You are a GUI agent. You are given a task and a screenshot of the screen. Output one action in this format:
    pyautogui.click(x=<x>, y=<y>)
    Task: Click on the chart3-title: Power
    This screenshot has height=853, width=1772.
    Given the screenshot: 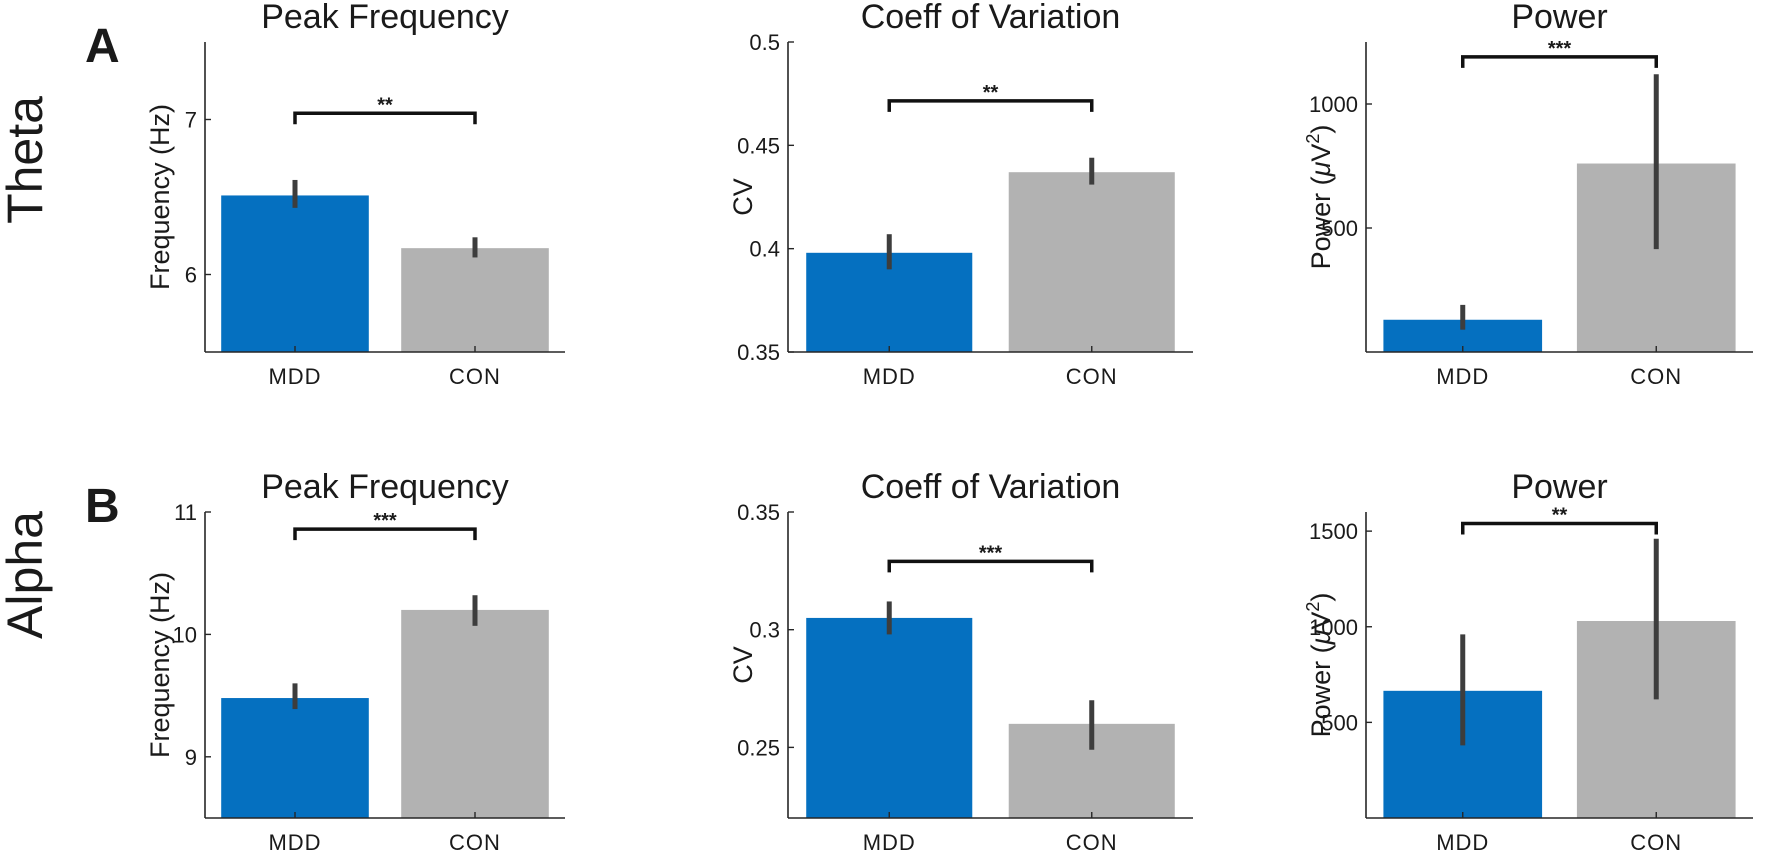 What is the action you would take?
    pyautogui.click(x=1559, y=18)
    